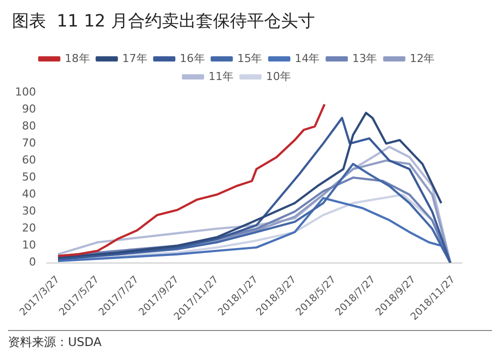 This screenshot has height=362, width=500. Describe the element at coordinates (221, 76) in the screenshot. I see `legend-label: 11年` at that location.